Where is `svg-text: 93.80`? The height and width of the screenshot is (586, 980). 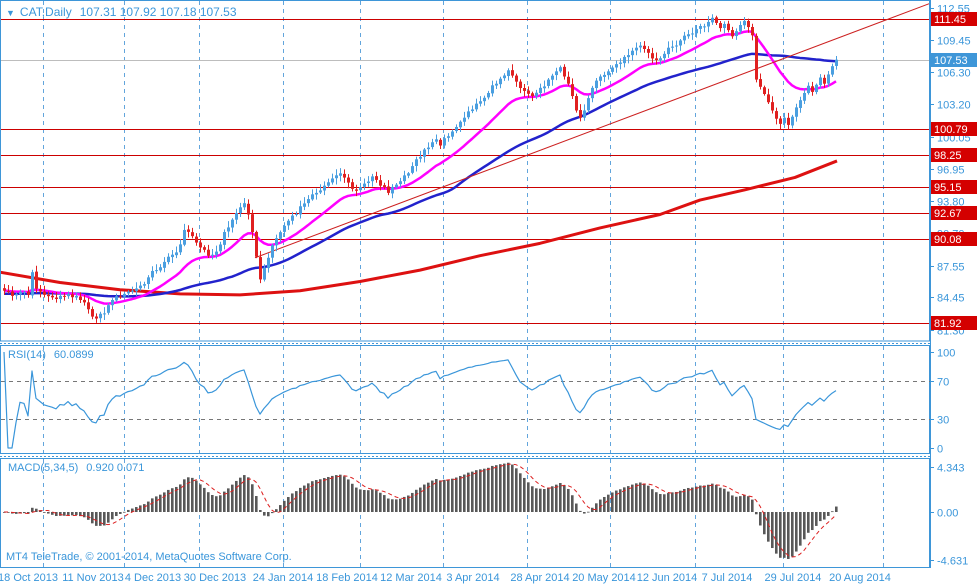
svg-text: 93.80 is located at coordinates (951, 203).